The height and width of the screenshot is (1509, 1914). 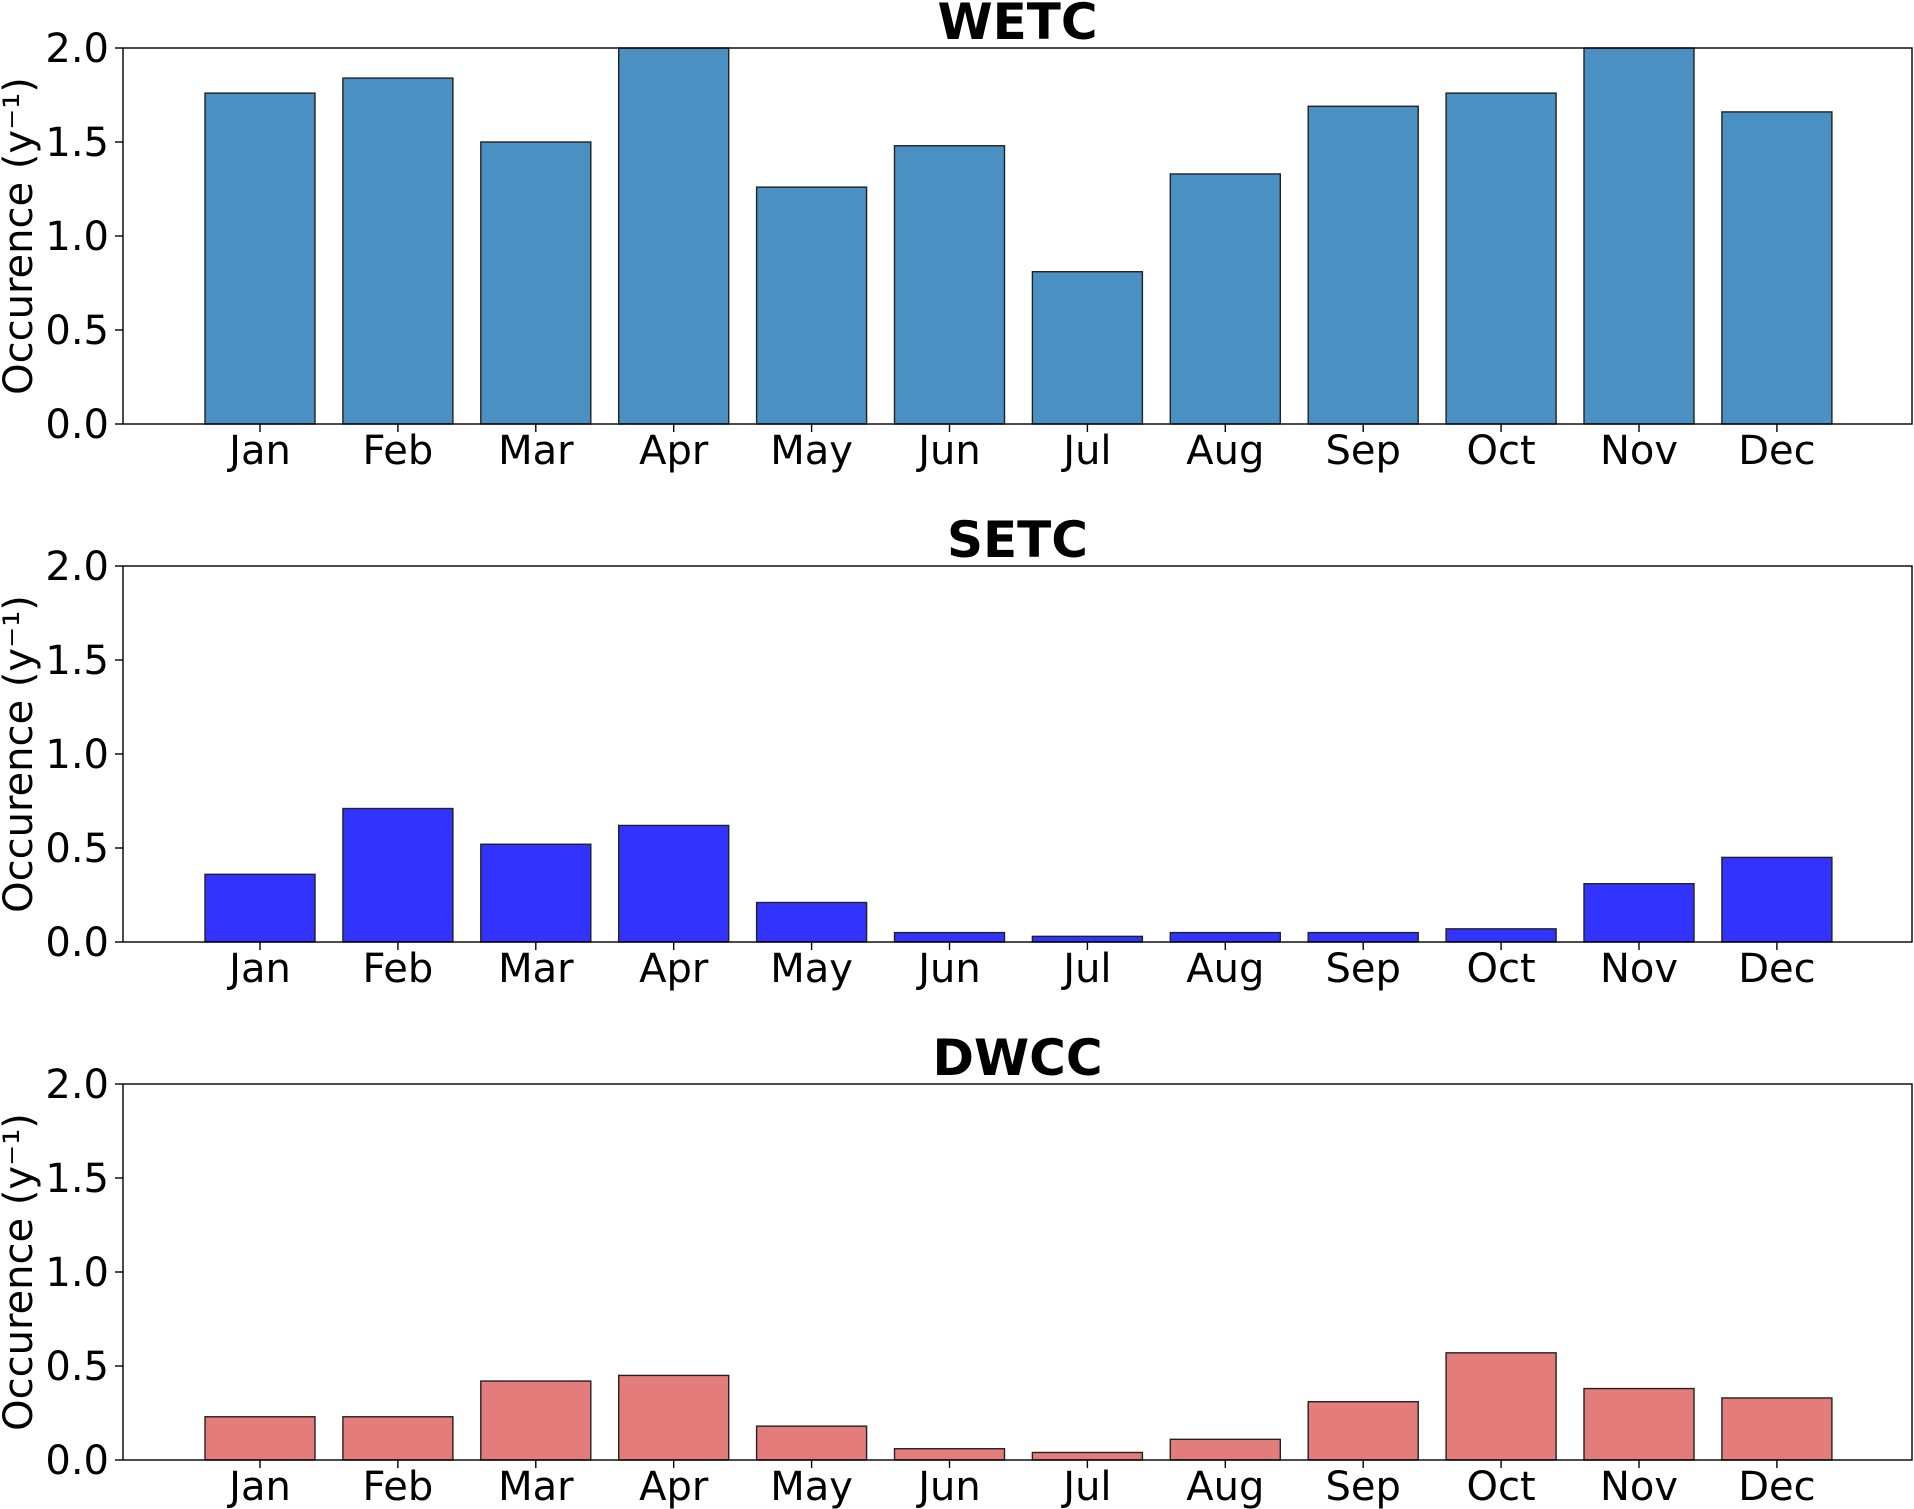 What do you see at coordinates (1017, 25) in the screenshot?
I see `panel-title: WETC` at bounding box center [1017, 25].